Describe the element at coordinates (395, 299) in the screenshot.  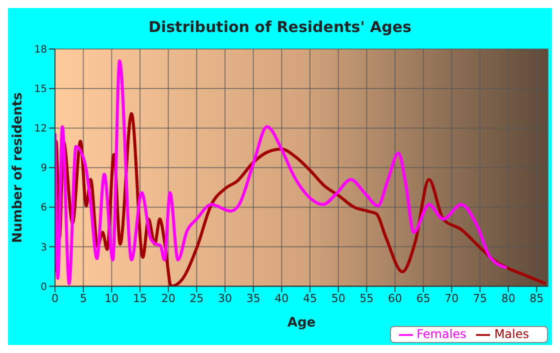
I see `x-tick-label: 60` at that location.